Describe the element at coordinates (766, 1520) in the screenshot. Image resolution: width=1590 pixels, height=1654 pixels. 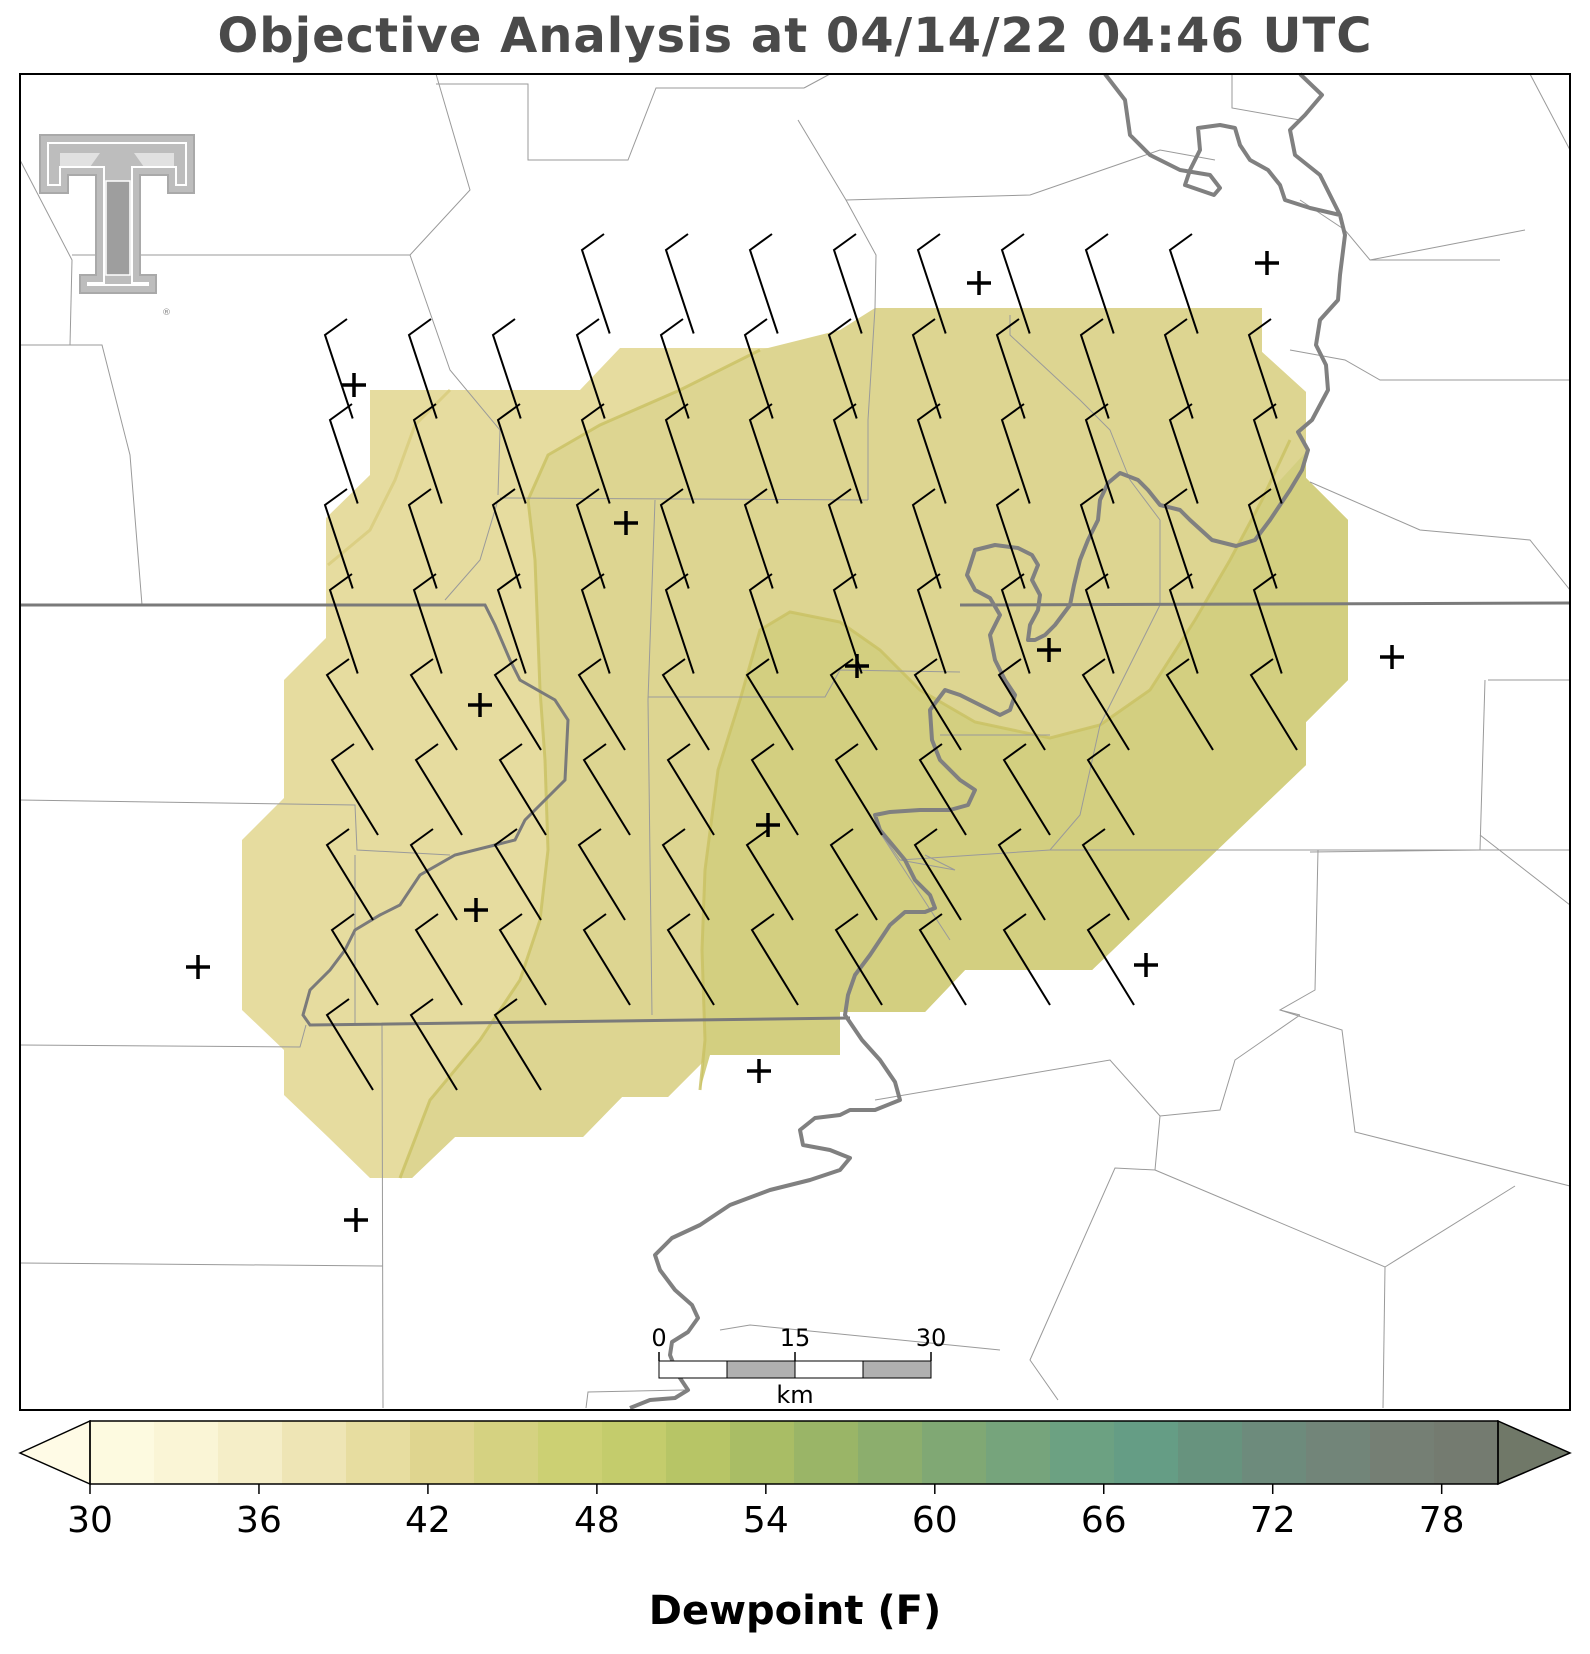
I see `colorbar-tick-label: 54` at that location.